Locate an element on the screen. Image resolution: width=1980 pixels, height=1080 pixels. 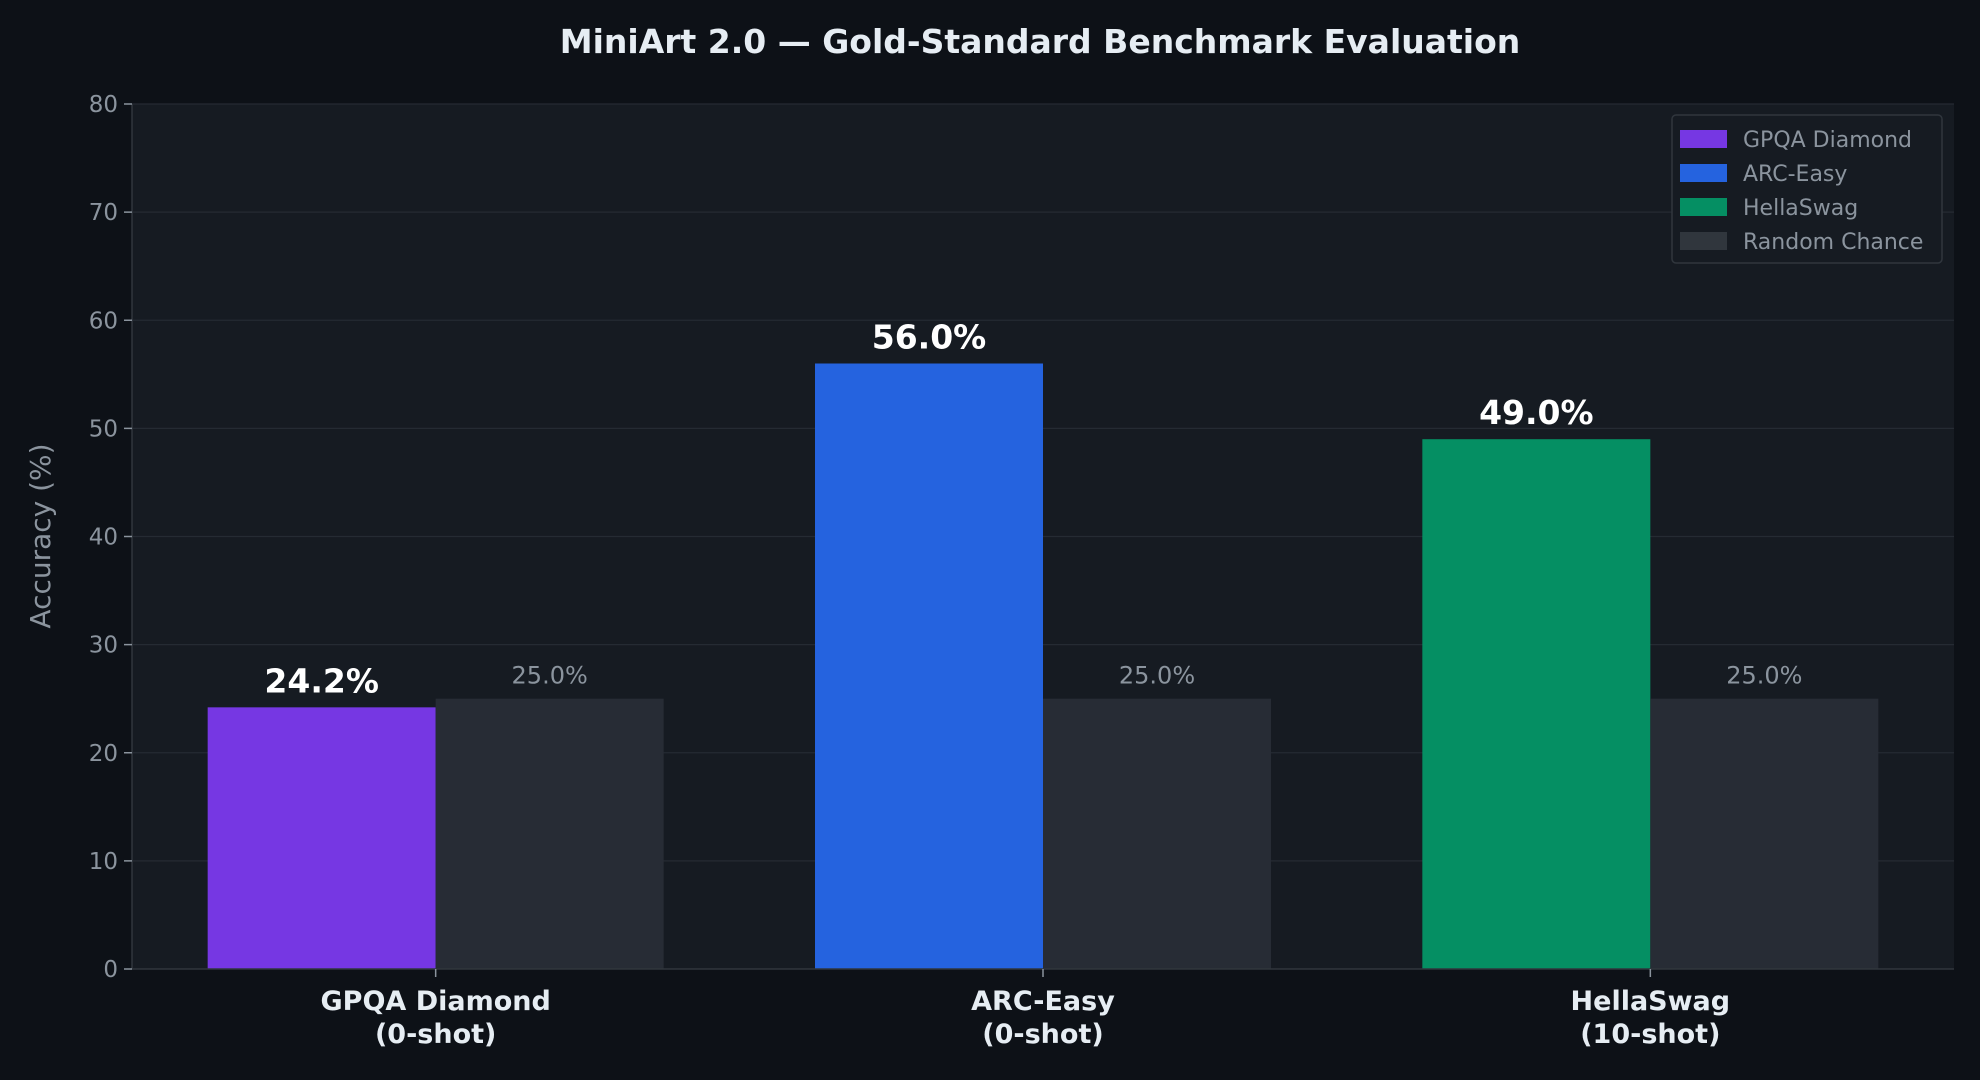
legend-label: Random Chance is located at coordinates (1833, 242).